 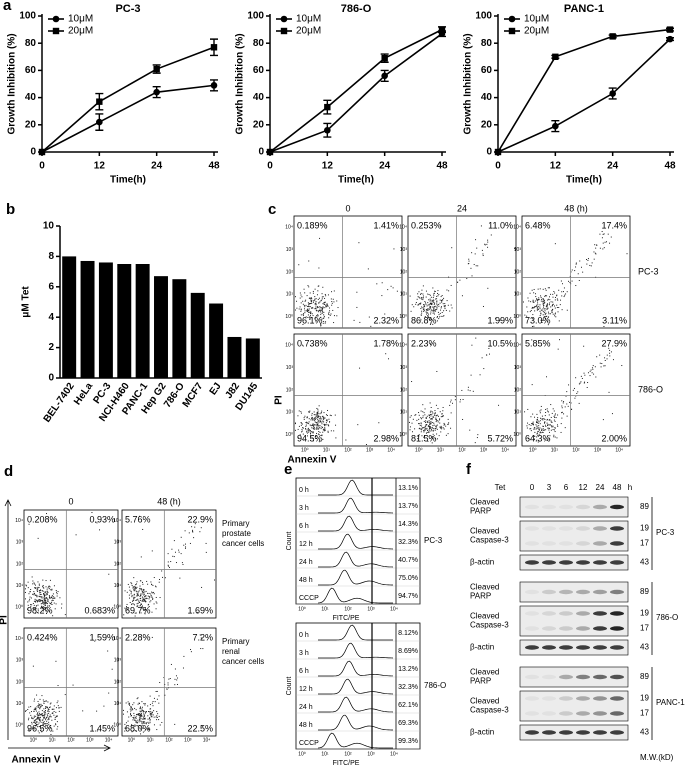 What do you see at coordinates (243, 543) in the screenshot?
I see `row-label: cancer cells` at bounding box center [243, 543].